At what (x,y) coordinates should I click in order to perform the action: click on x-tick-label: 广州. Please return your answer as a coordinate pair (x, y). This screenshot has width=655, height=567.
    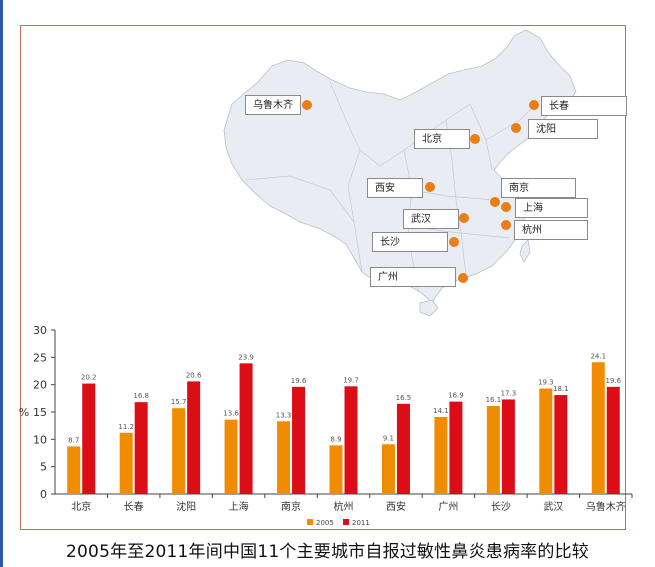
    Looking at the image, I should click on (448, 507).